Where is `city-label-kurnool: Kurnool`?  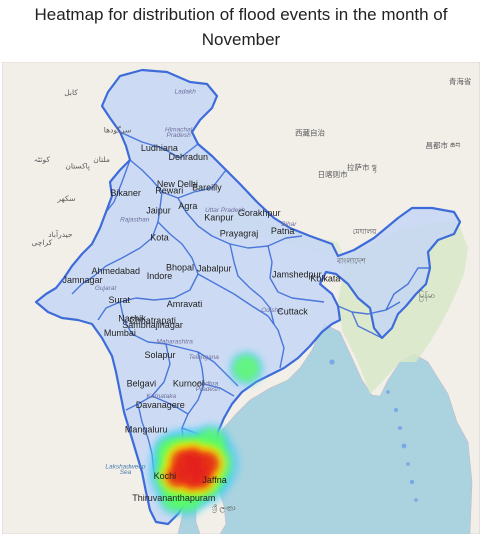 city-label-kurnool: Kurnool is located at coordinates (188, 384).